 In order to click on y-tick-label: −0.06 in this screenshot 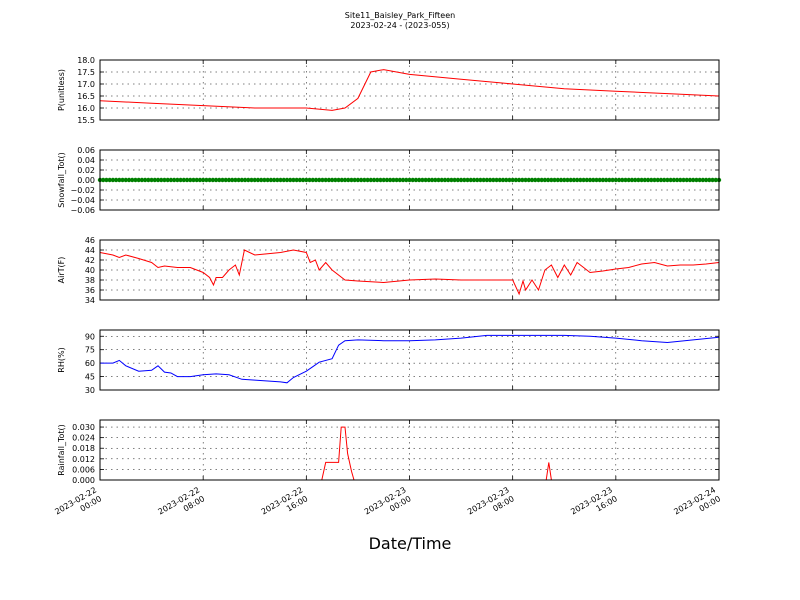, I will do `click(82, 210)`.